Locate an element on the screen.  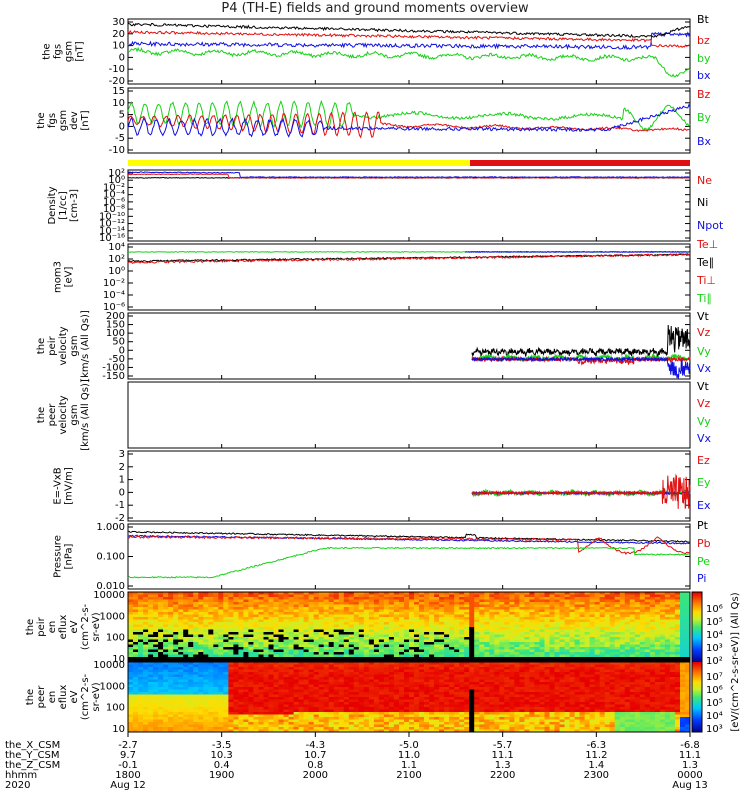
y-tick-label: 50 is located at coordinates (118, 342).